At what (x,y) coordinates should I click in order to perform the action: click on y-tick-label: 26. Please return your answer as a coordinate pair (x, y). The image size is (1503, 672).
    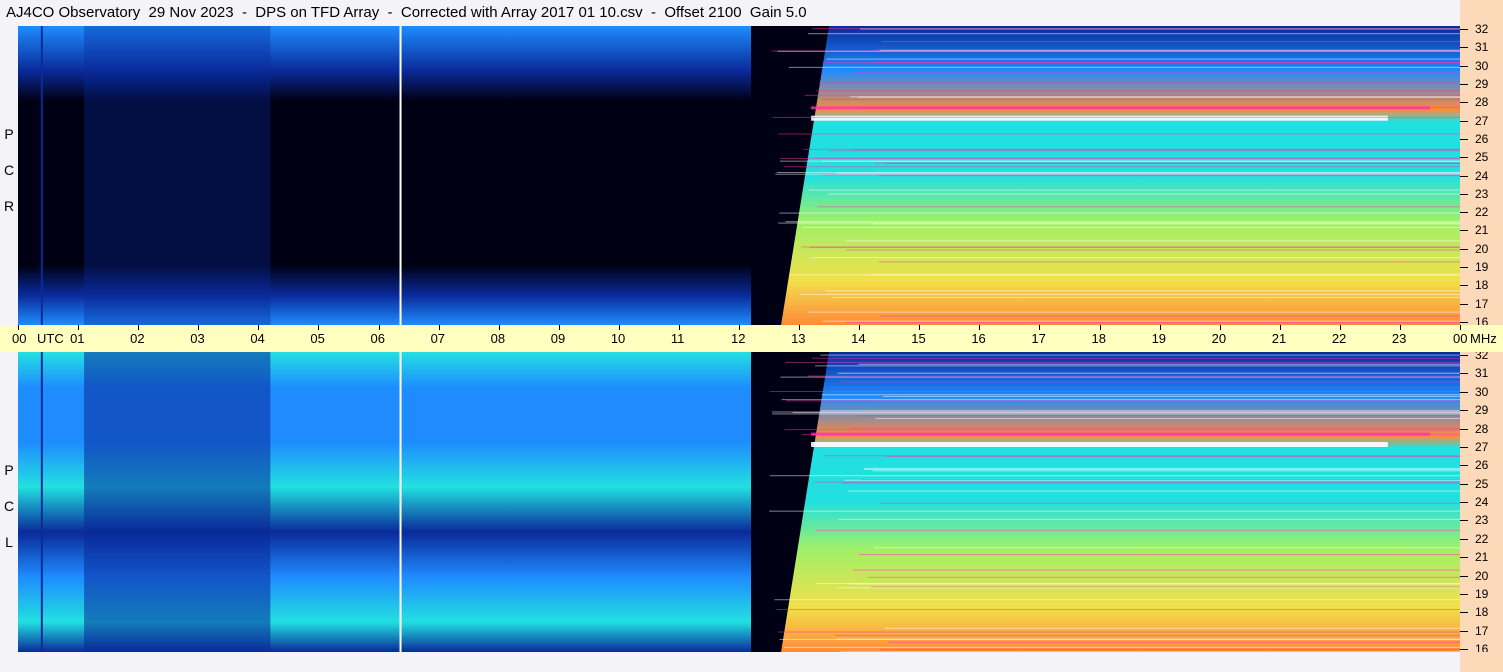
    Looking at the image, I should click on (1482, 465).